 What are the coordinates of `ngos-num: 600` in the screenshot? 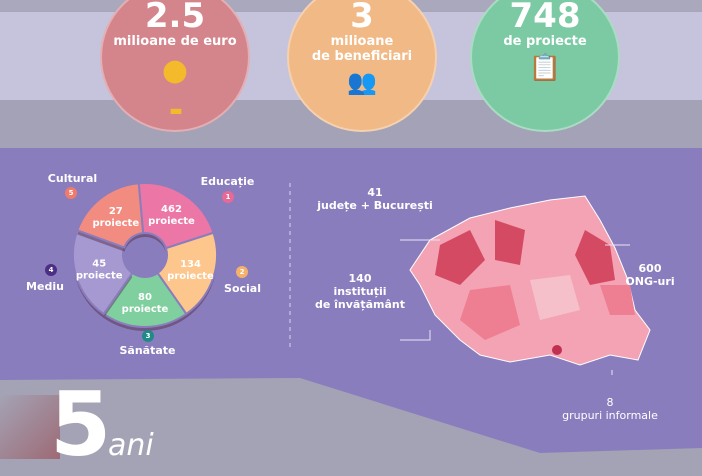 It's located at (650, 268).